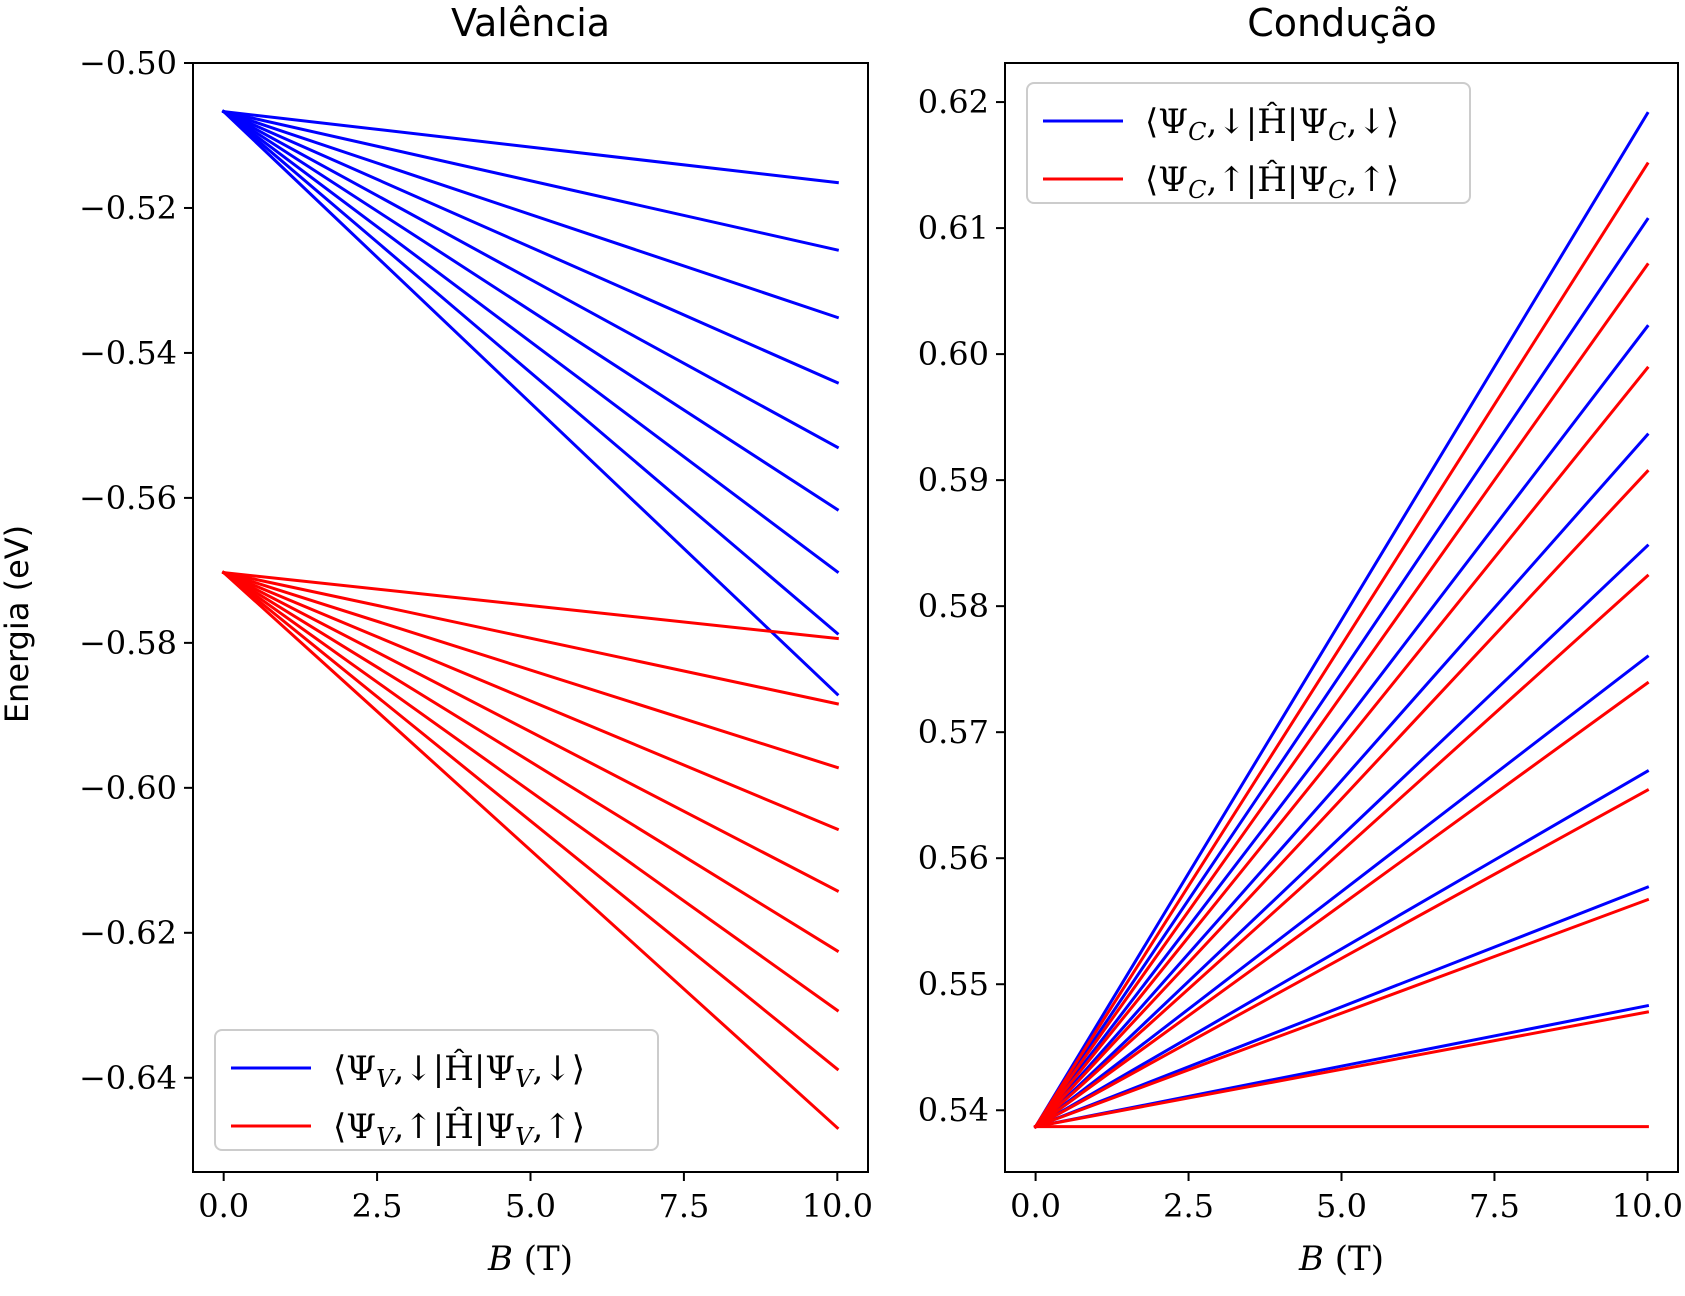 The width and height of the screenshot is (1685, 1296). I want to click on valence-y-axis-label: Energia (eV), so click(18, 624).